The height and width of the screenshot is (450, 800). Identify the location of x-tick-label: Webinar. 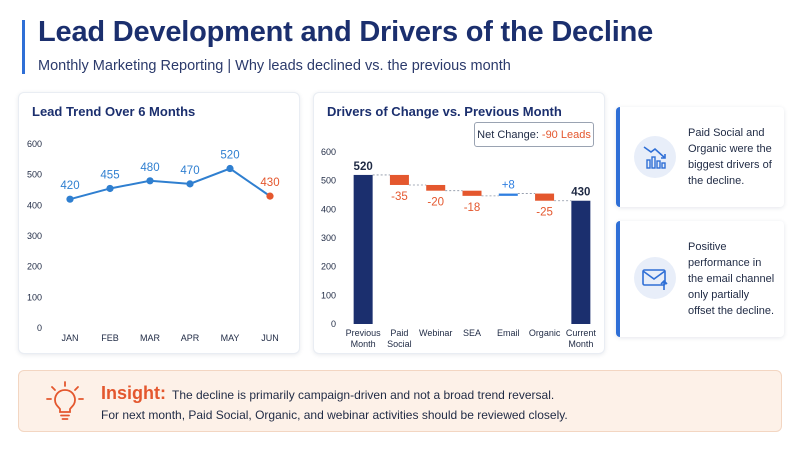
(435, 333).